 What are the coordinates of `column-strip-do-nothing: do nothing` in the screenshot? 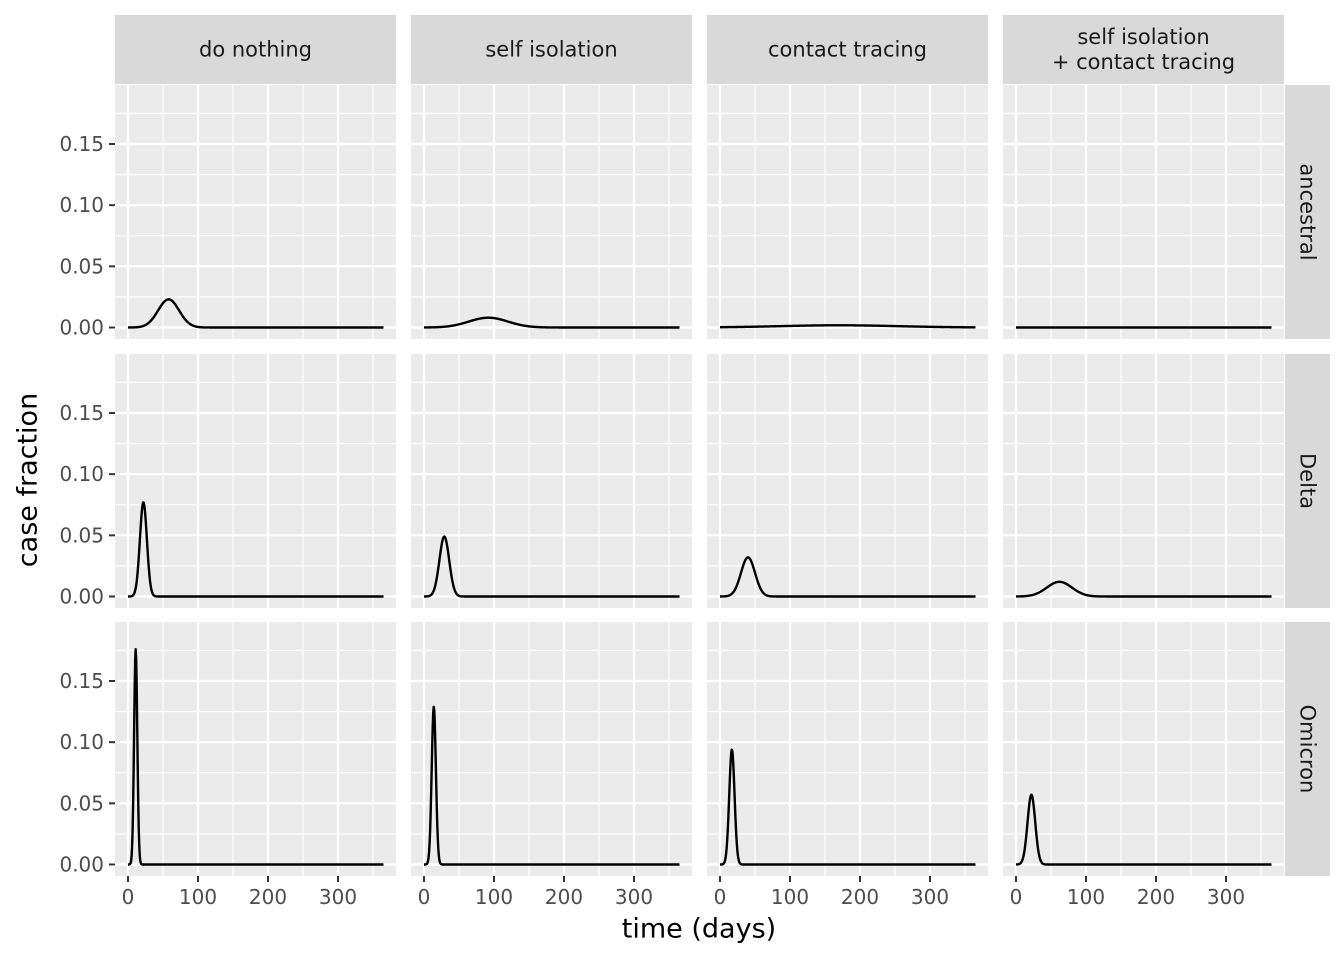 It's located at (255, 49).